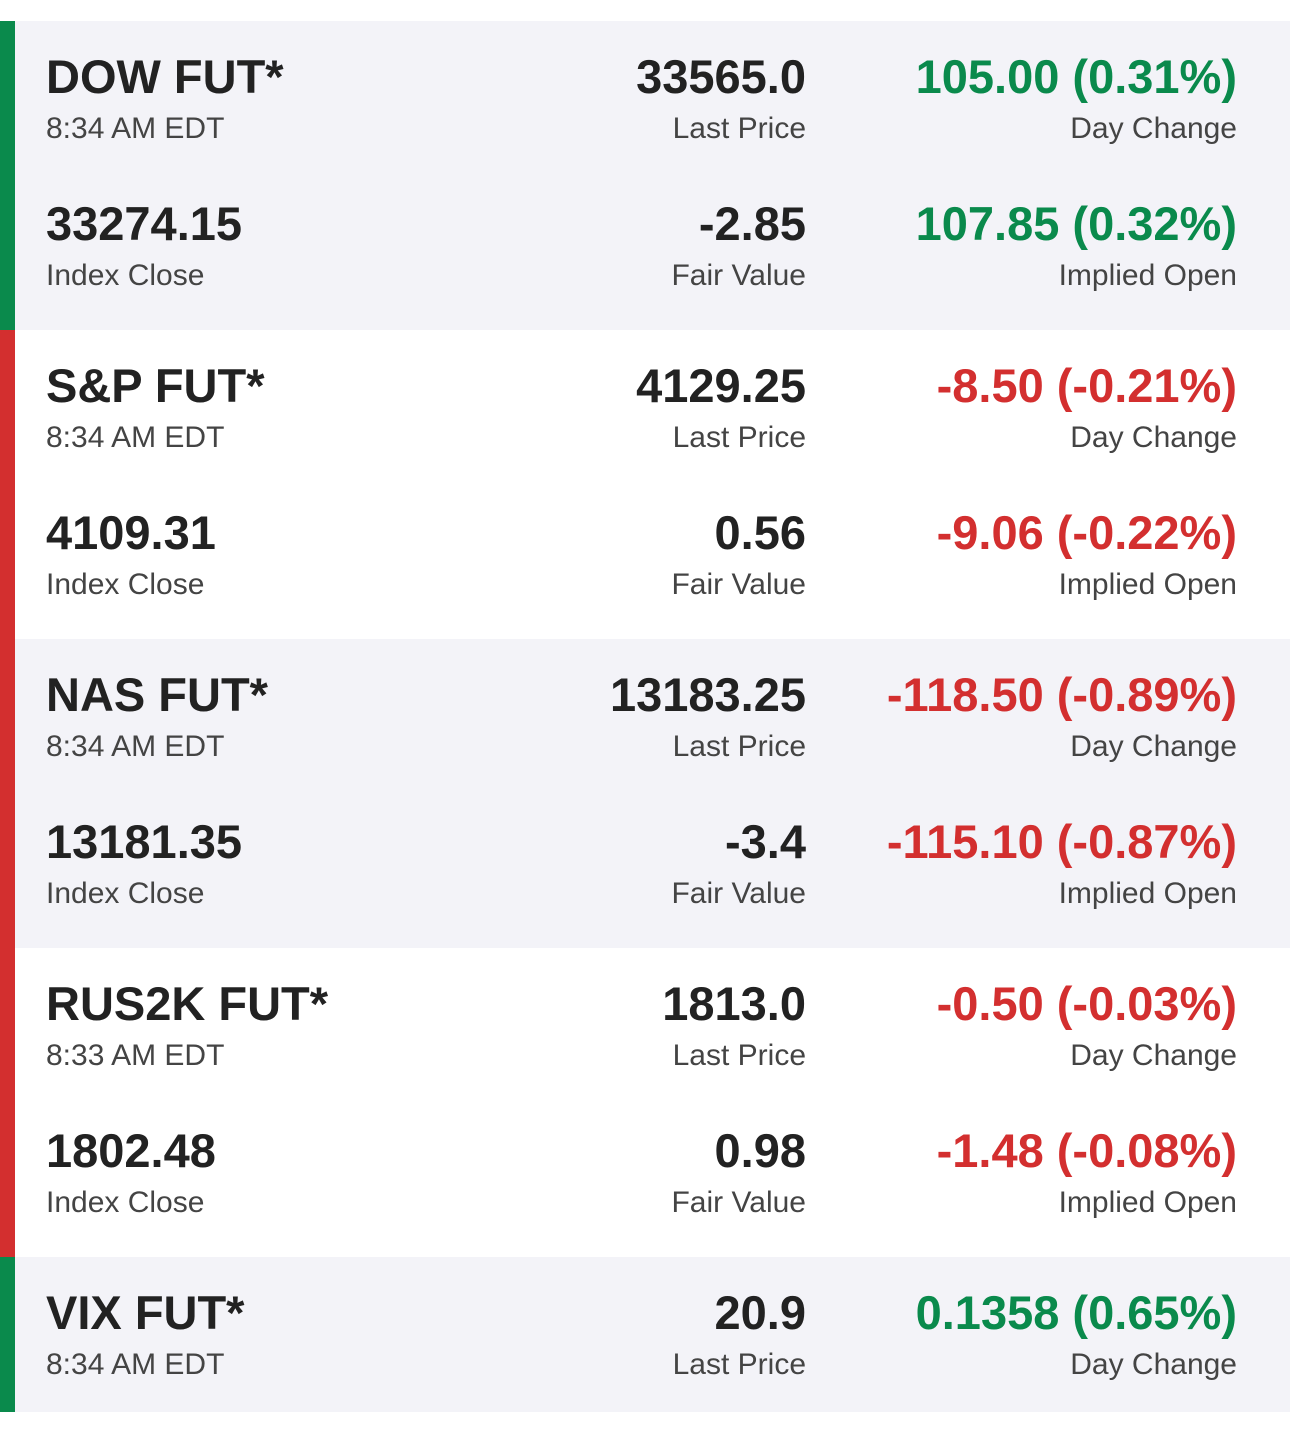 Image resolution: width=1290 pixels, height=1439 pixels. Describe the element at coordinates (144, 223) in the screenshot. I see `index-close-value: 33274.15` at that location.